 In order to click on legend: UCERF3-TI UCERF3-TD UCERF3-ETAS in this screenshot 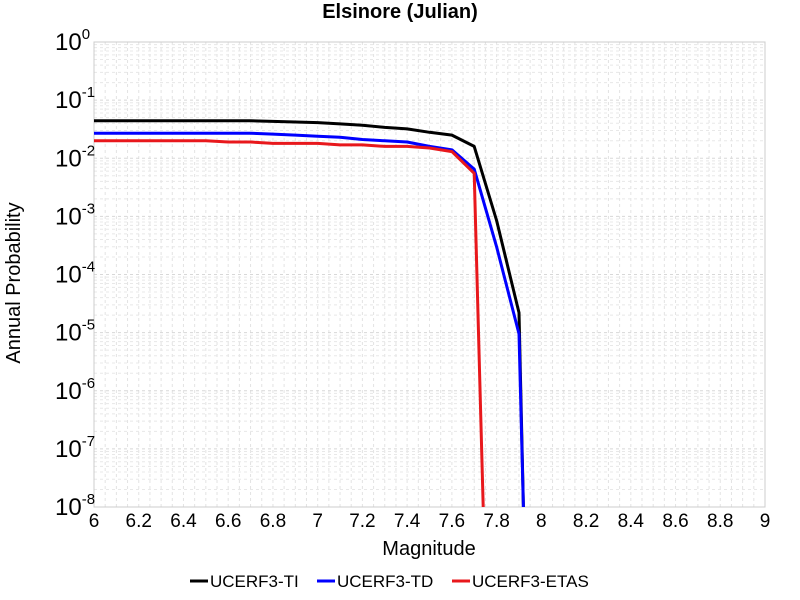, I will do `click(389, 581)`.